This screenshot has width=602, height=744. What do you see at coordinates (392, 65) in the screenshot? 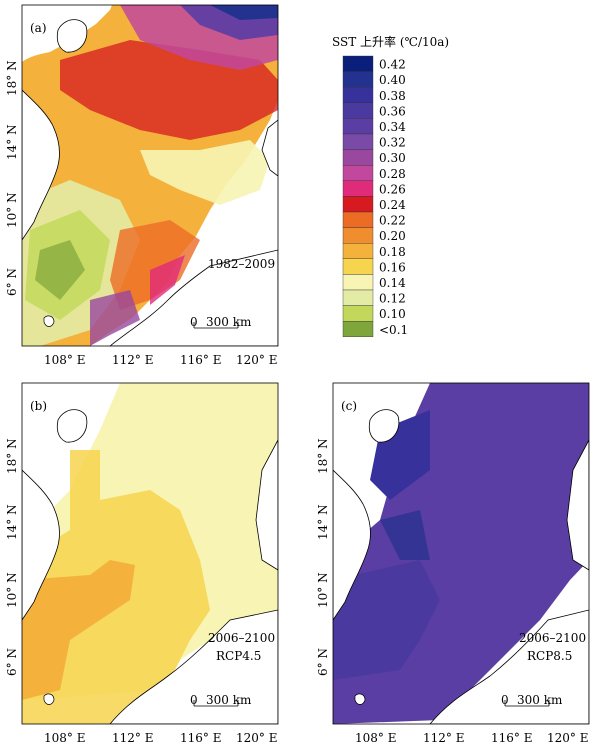
I see `legend-label: 0.42` at bounding box center [392, 65].